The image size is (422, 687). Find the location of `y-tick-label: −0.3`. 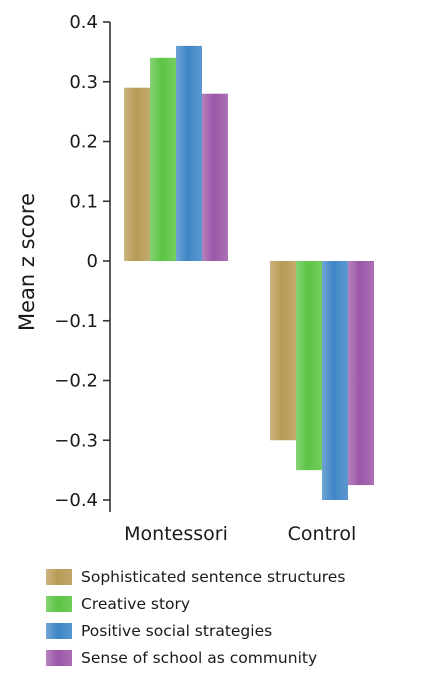

y-tick-label: −0.3 is located at coordinates (76, 440).